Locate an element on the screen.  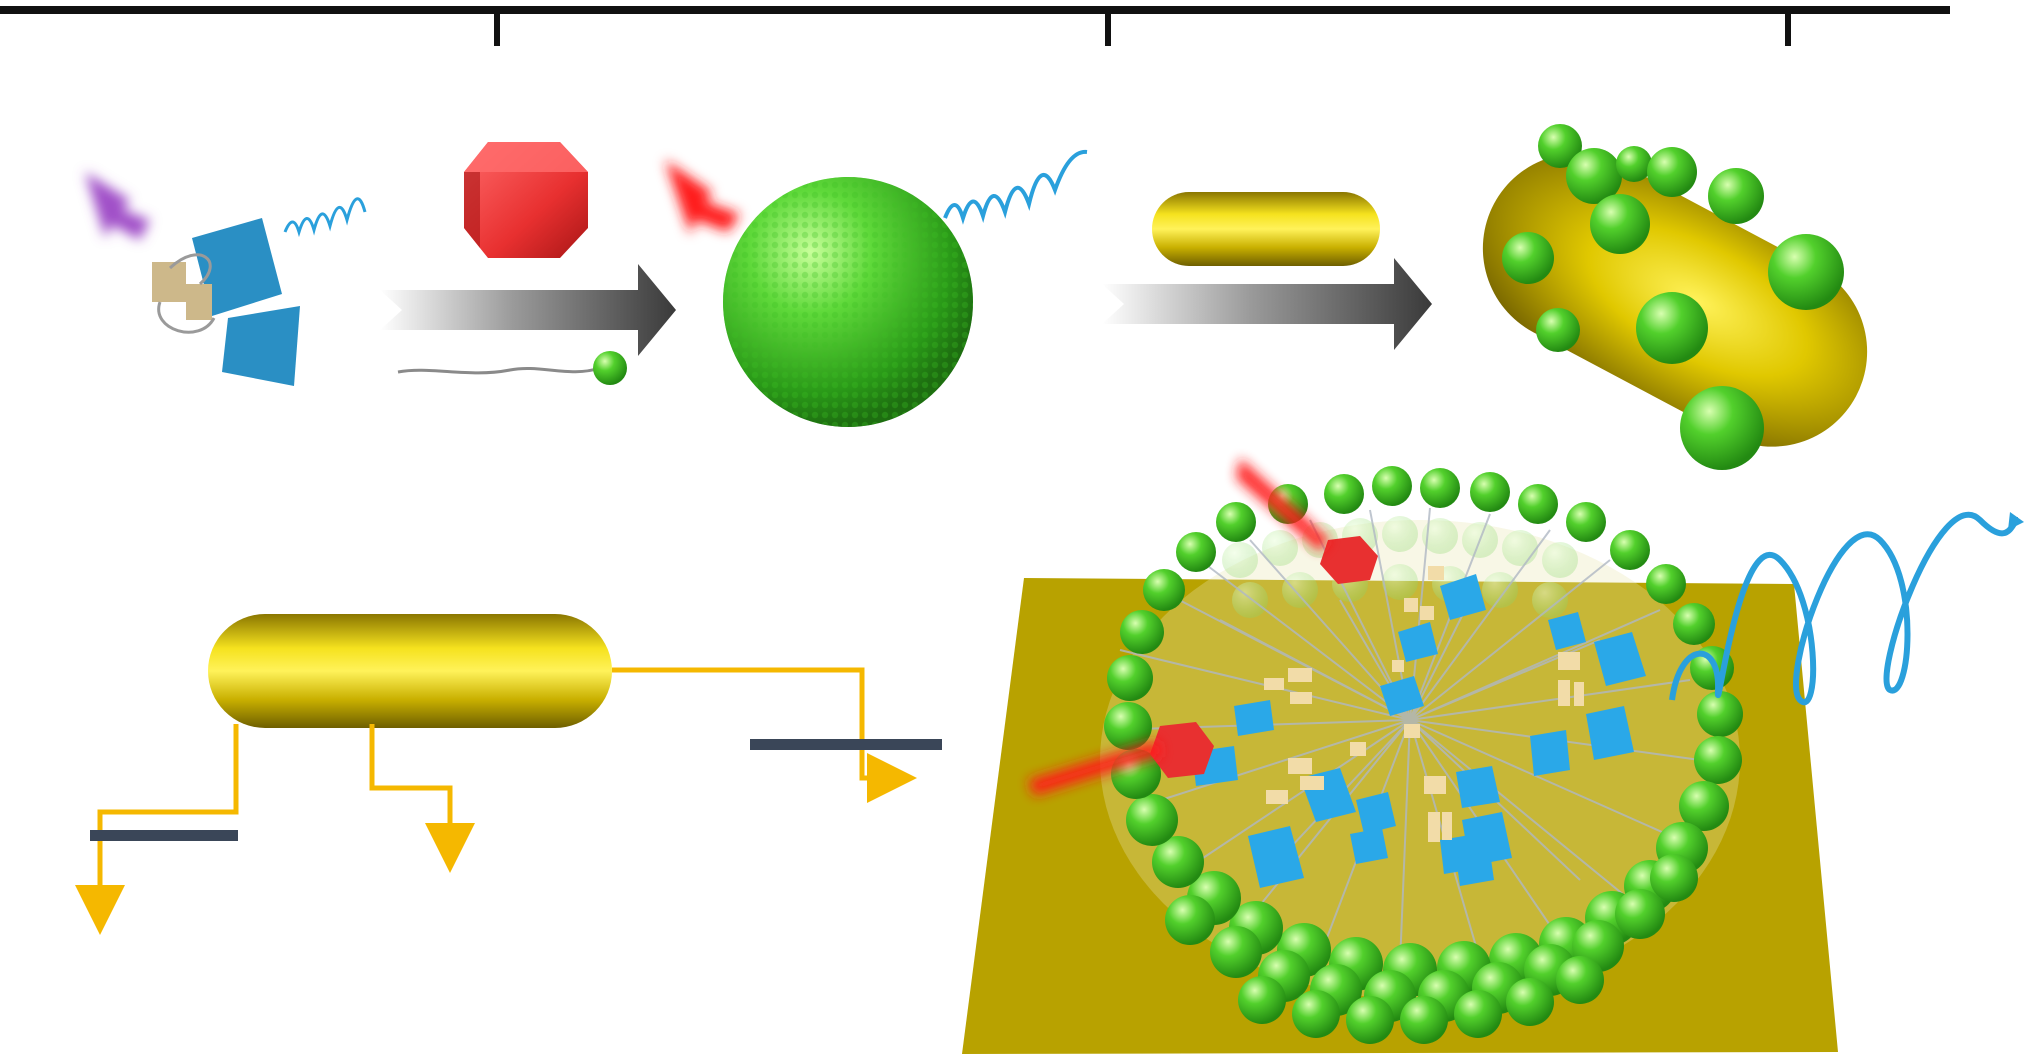
purple-light-arrow-icon is located at coordinates (117, 206).